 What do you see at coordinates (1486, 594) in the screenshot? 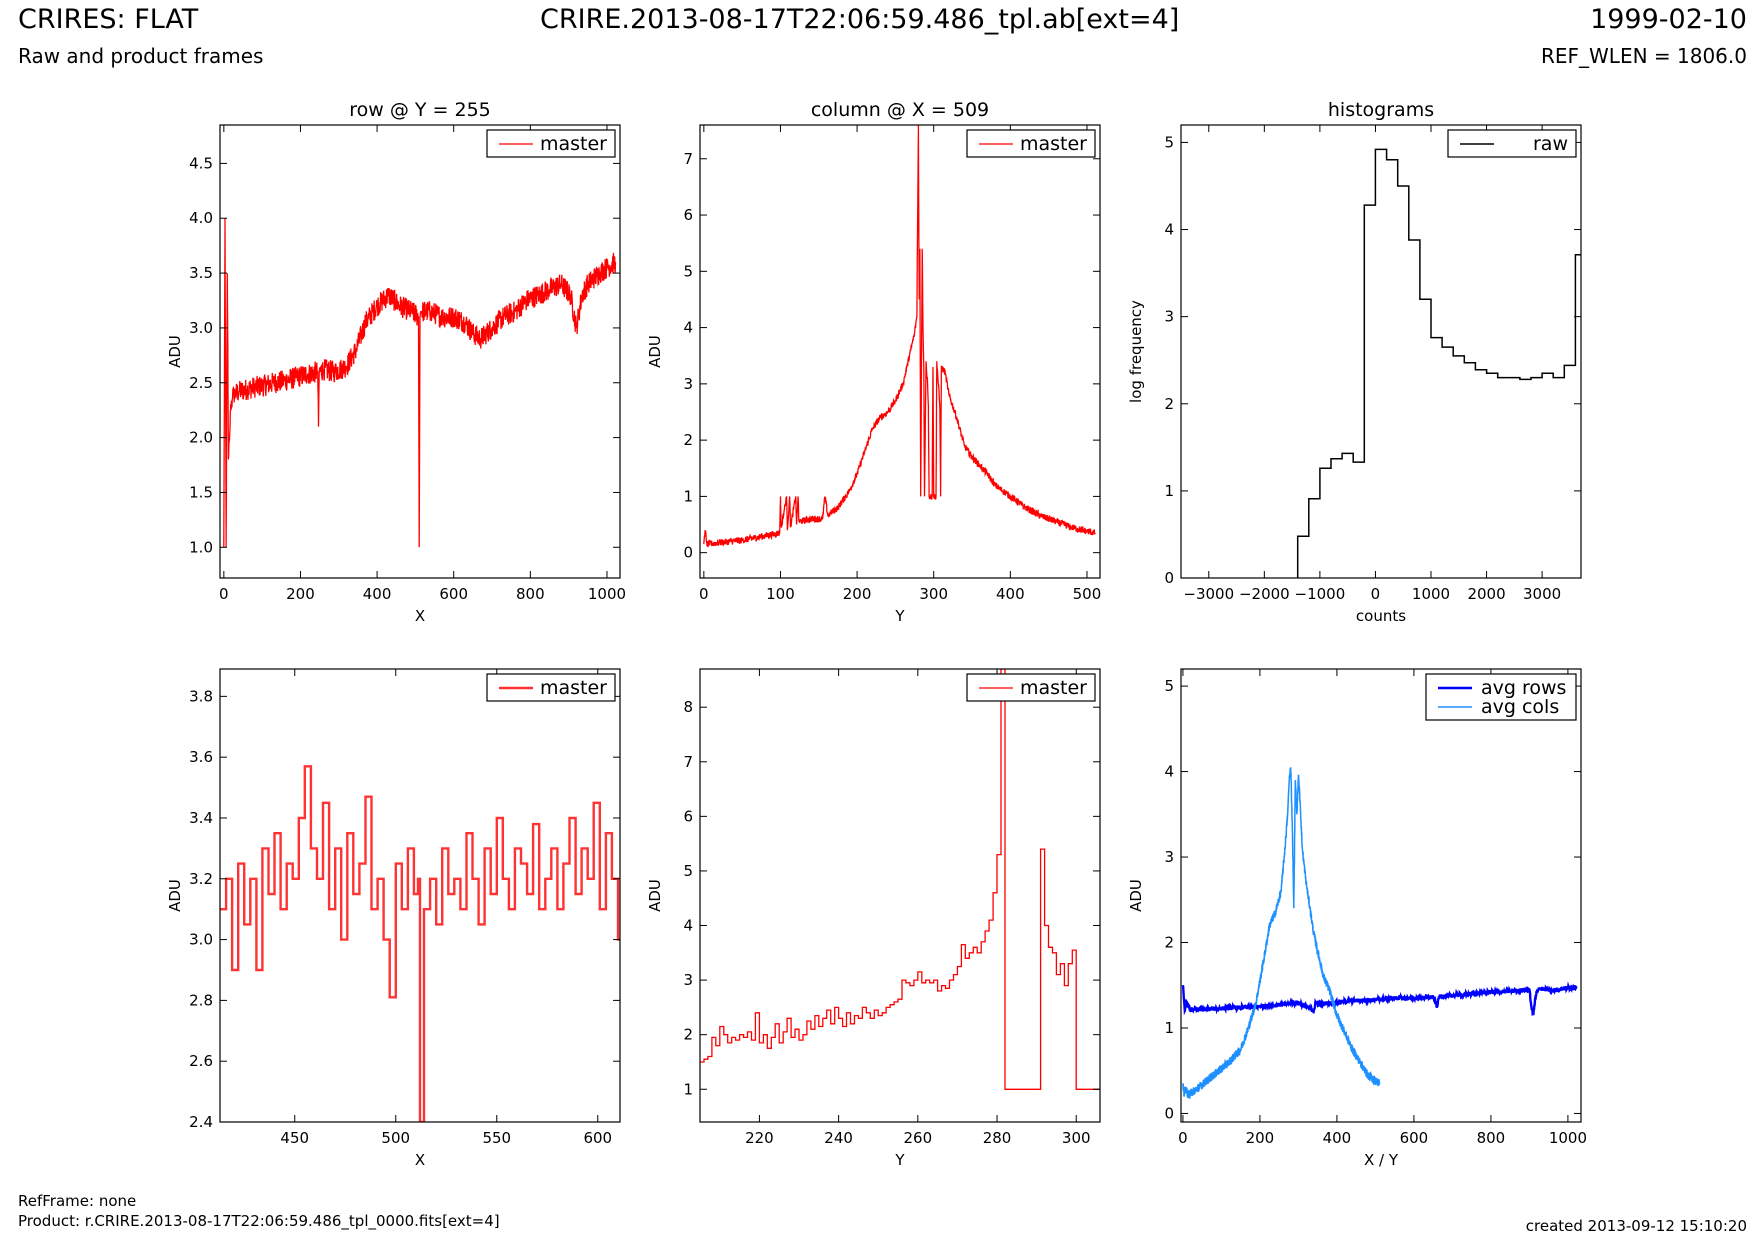
I see `x-tick-label: 2000` at bounding box center [1486, 594].